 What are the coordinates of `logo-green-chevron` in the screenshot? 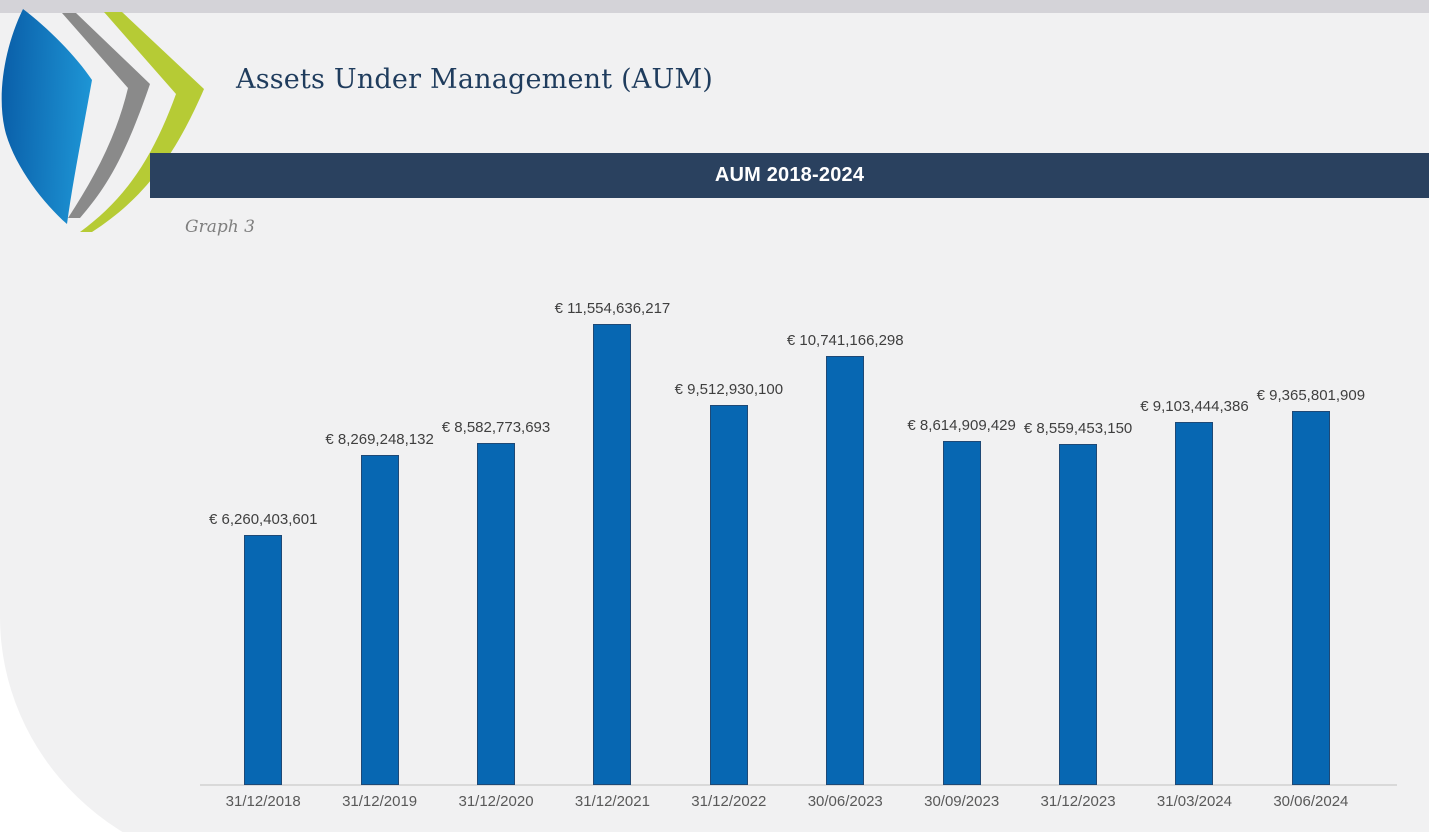 It's located at (142, 122).